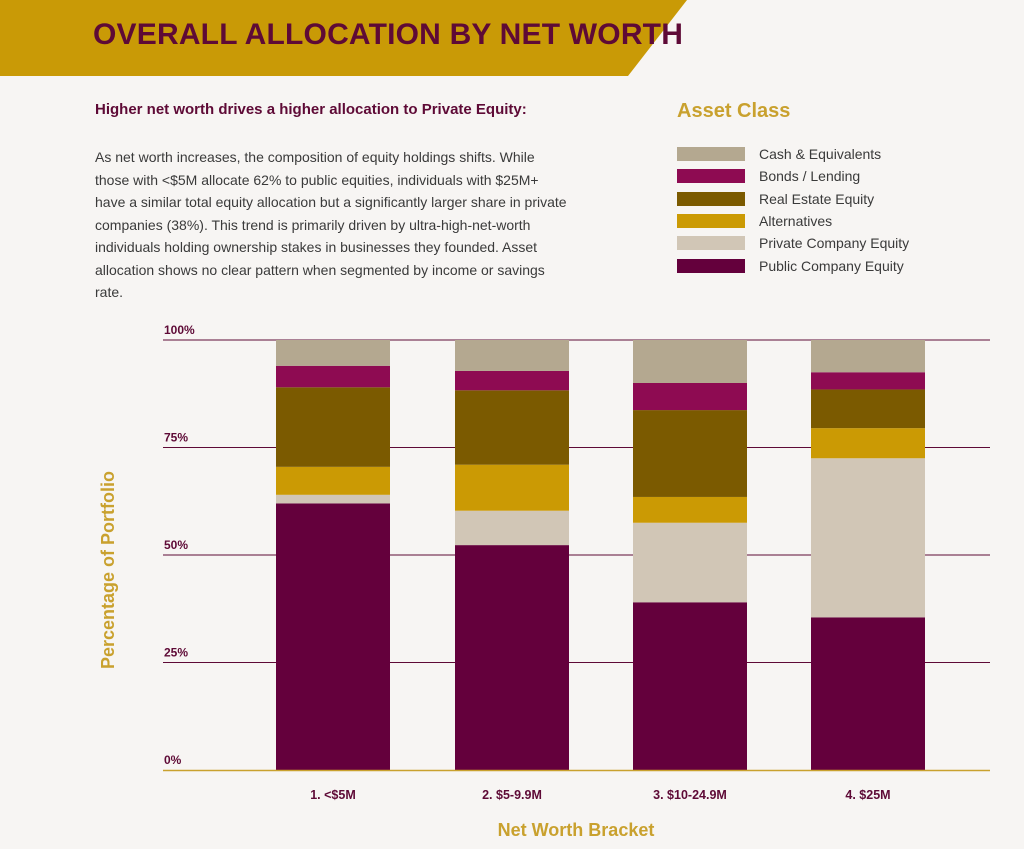 The image size is (1024, 849). I want to click on legend-label: Public Company Equity, so click(831, 265).